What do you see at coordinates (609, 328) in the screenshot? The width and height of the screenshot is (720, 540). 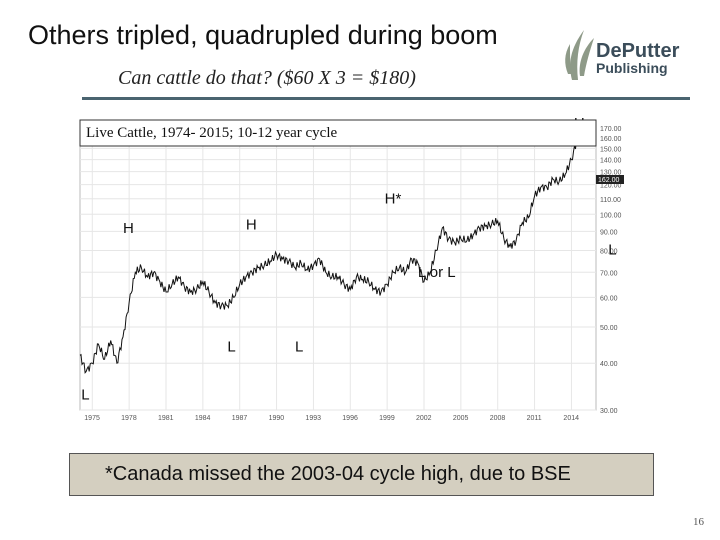 I see `y-tick-label: 50.00` at bounding box center [609, 328].